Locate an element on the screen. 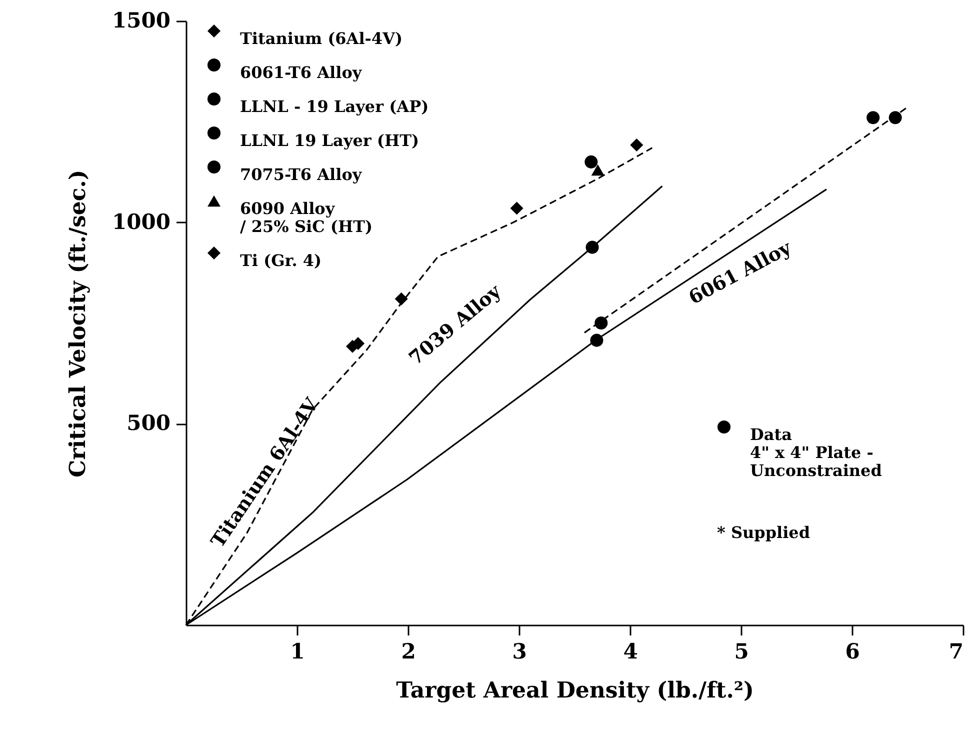 Image resolution: width=974 pixels, height=744 pixels. x-tick-label: 7 is located at coordinates (956, 651).